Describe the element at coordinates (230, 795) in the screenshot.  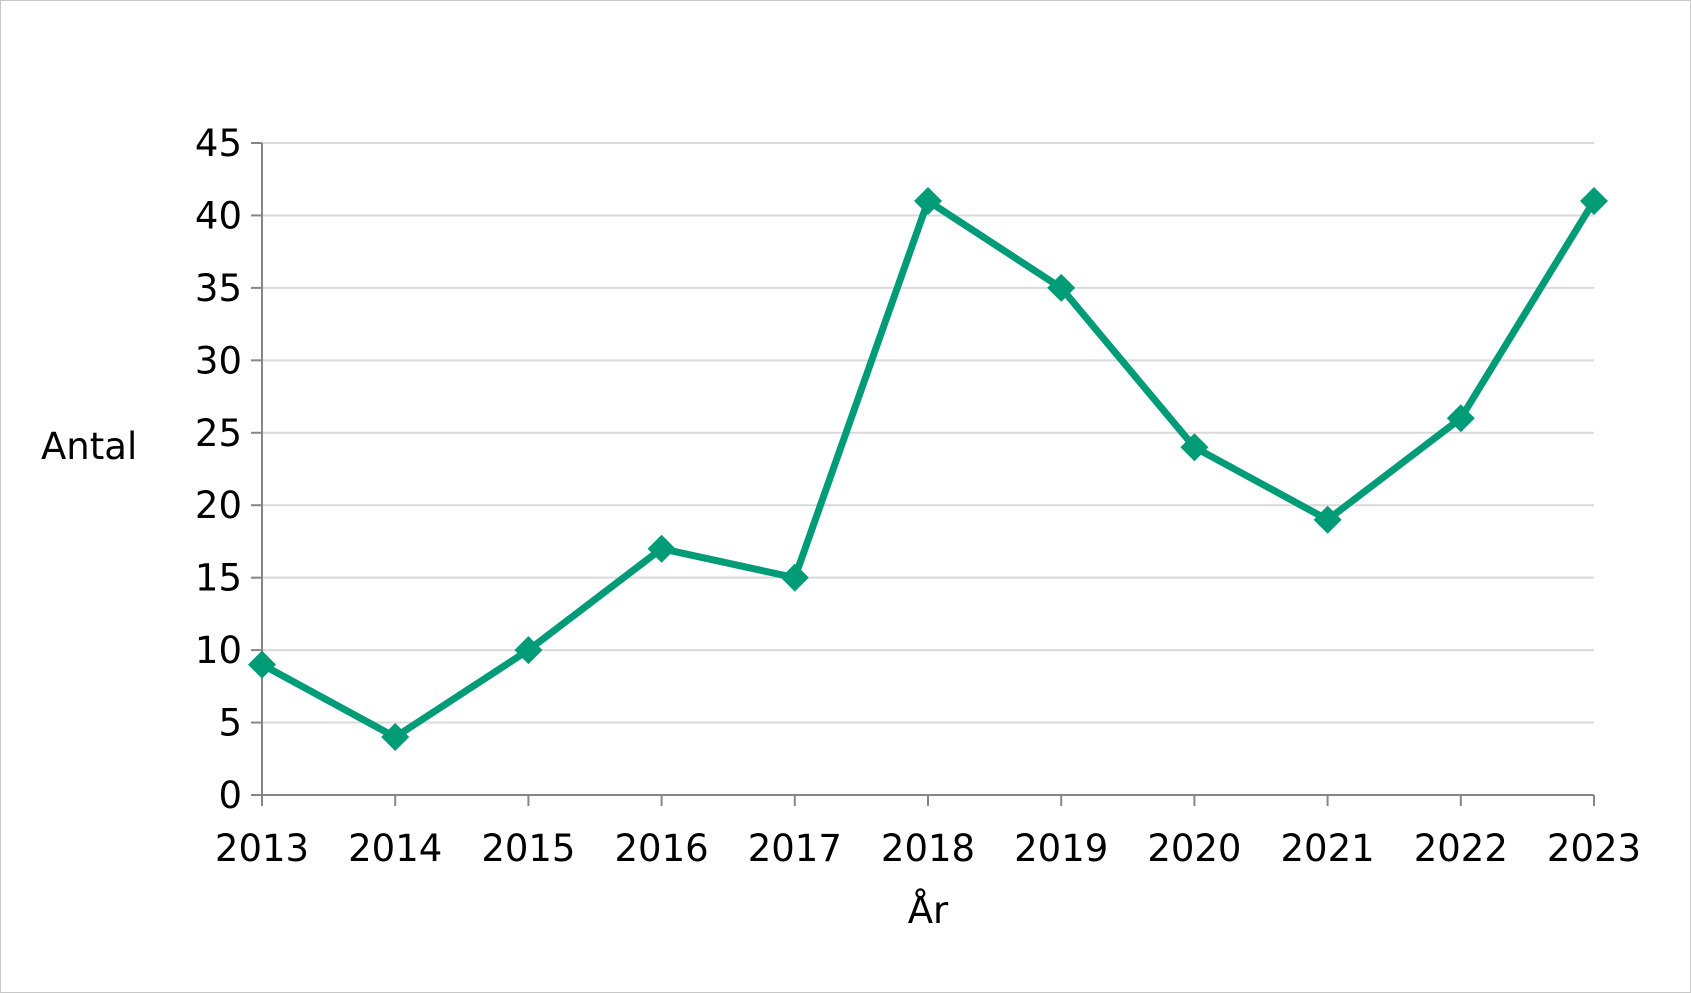
I see `y-tick-label: 0` at that location.